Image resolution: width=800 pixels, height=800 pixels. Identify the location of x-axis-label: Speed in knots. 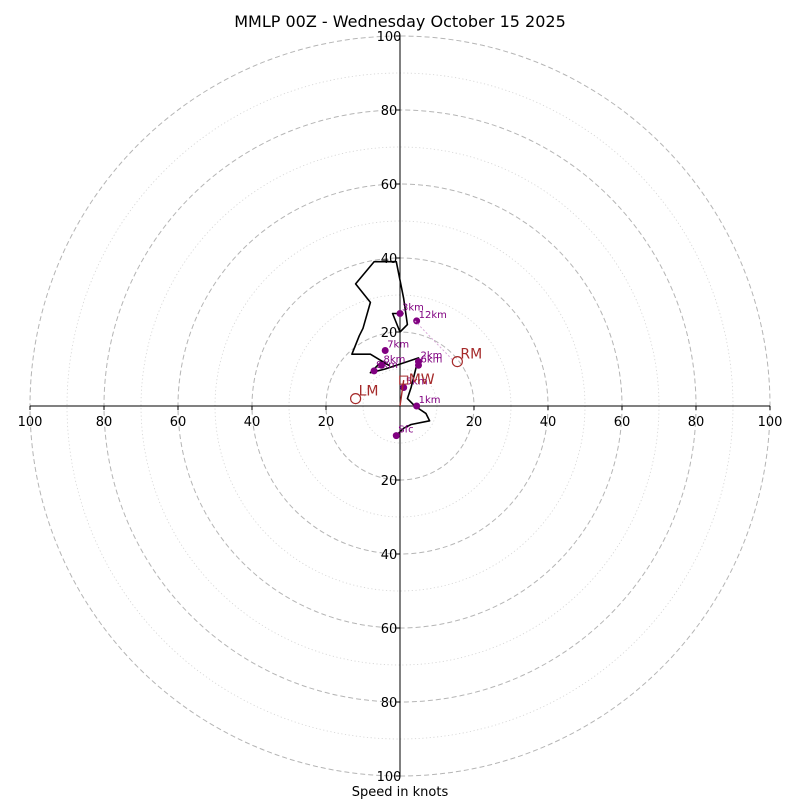
(400, 792).